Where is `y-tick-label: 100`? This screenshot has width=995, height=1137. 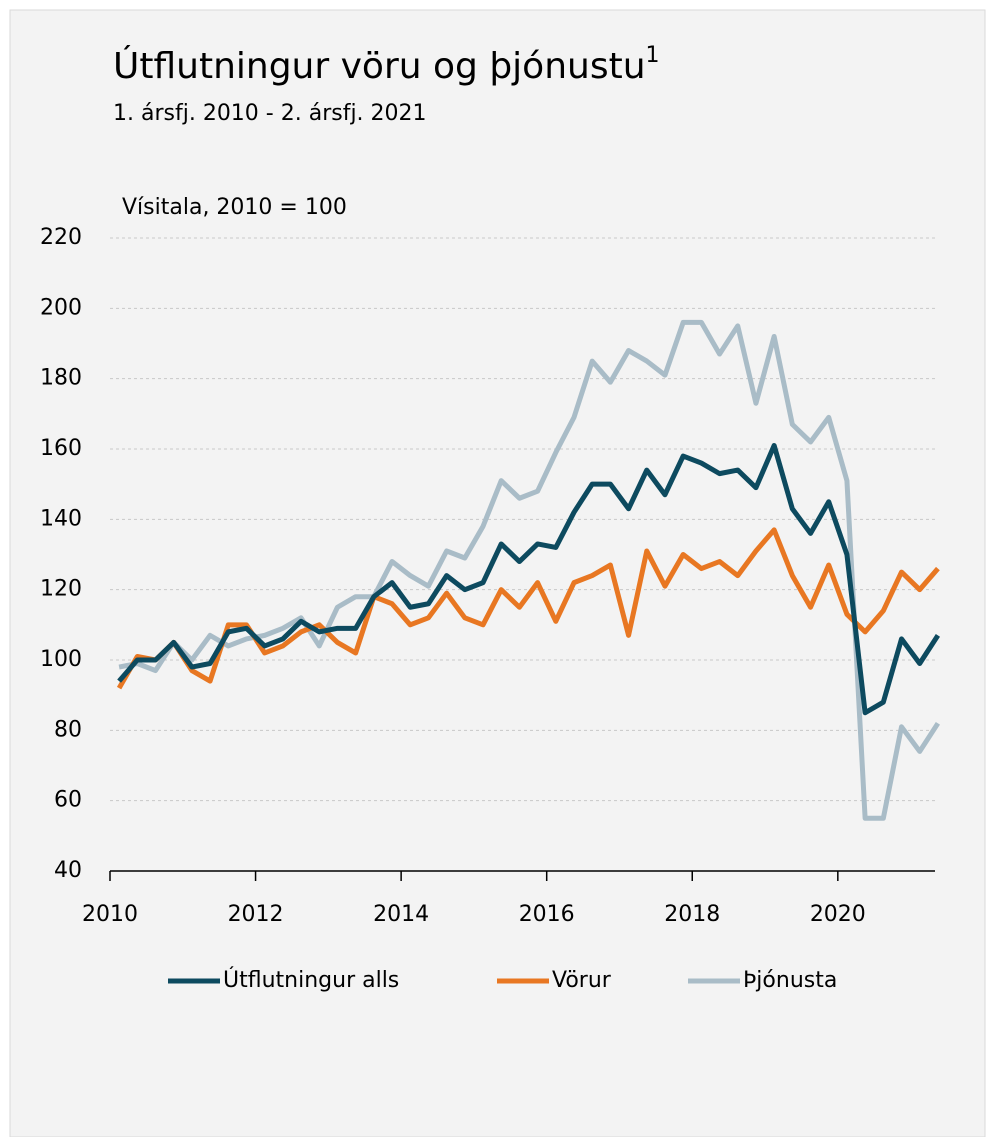 y-tick-label: 100 is located at coordinates (61, 659).